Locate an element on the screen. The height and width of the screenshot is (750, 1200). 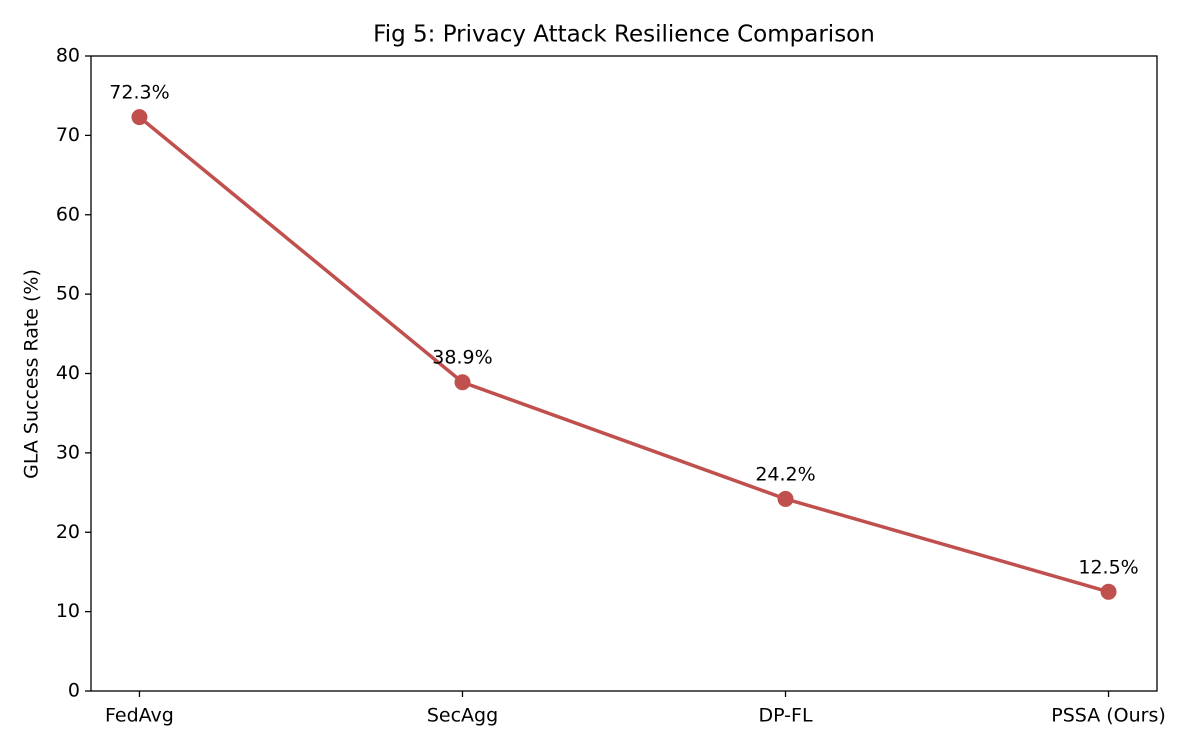
value-label: 12.5% is located at coordinates (1108, 567).